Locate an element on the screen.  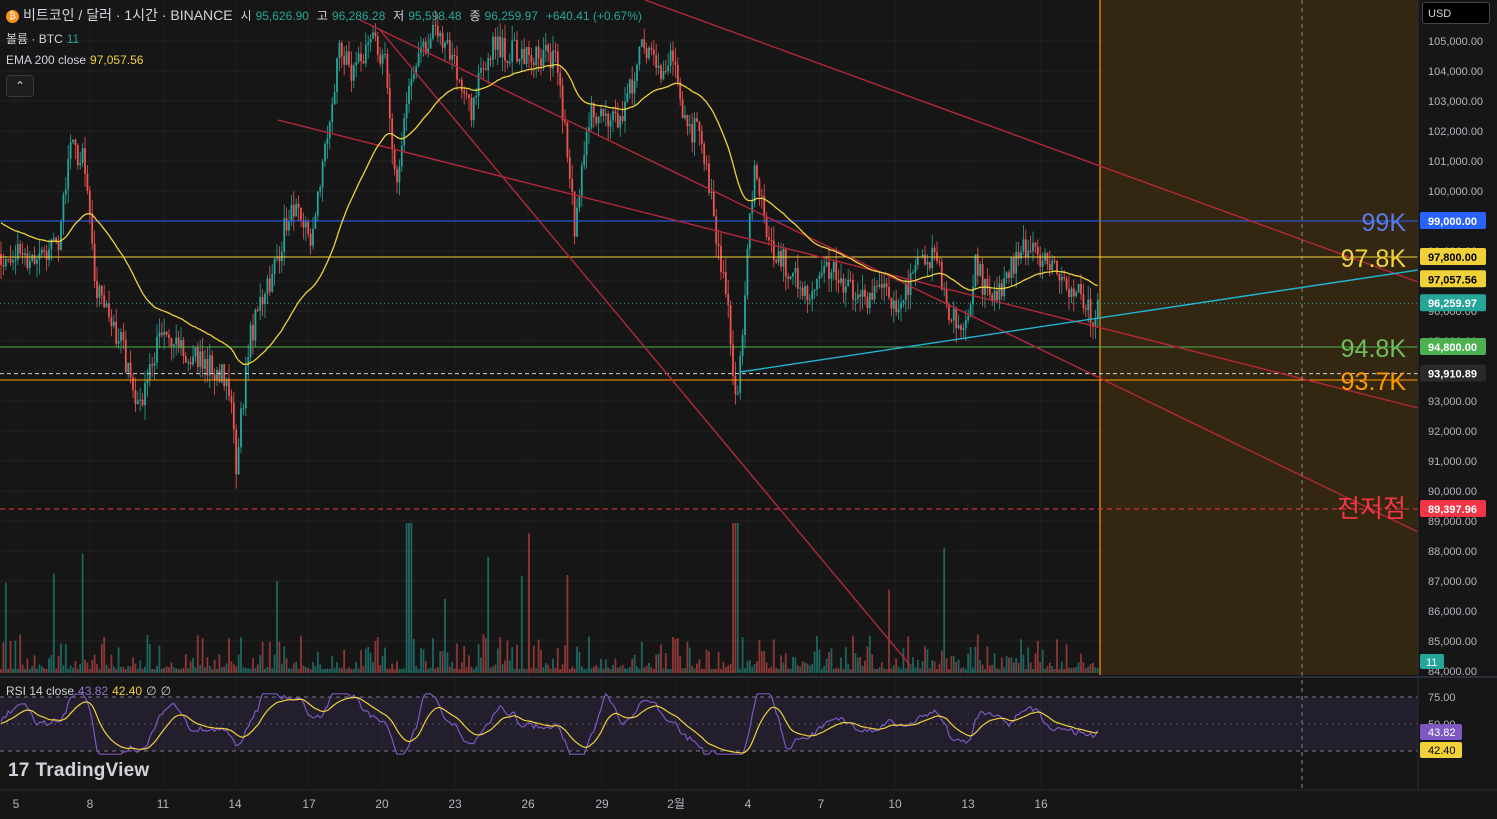
time-tick: 11 is located at coordinates (163, 804).